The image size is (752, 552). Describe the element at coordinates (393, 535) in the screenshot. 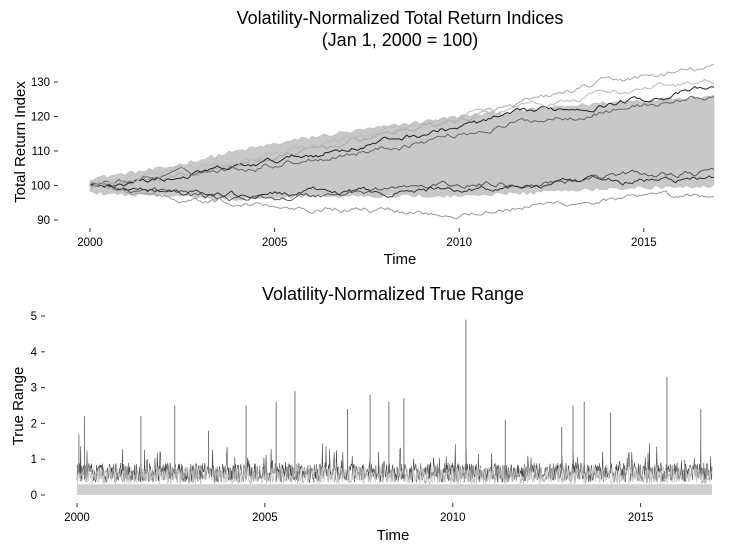

I see `bottom-chart-x-label: Time` at that location.